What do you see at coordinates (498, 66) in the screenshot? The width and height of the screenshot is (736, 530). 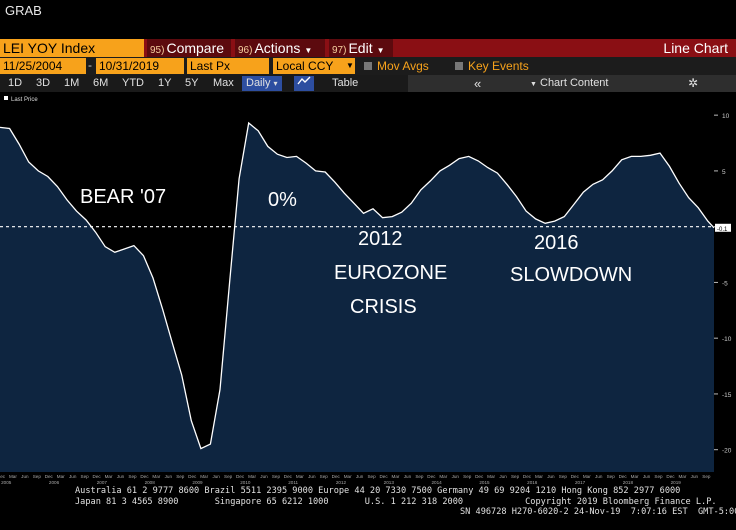 I see `key-events-label: Key Events` at bounding box center [498, 66].